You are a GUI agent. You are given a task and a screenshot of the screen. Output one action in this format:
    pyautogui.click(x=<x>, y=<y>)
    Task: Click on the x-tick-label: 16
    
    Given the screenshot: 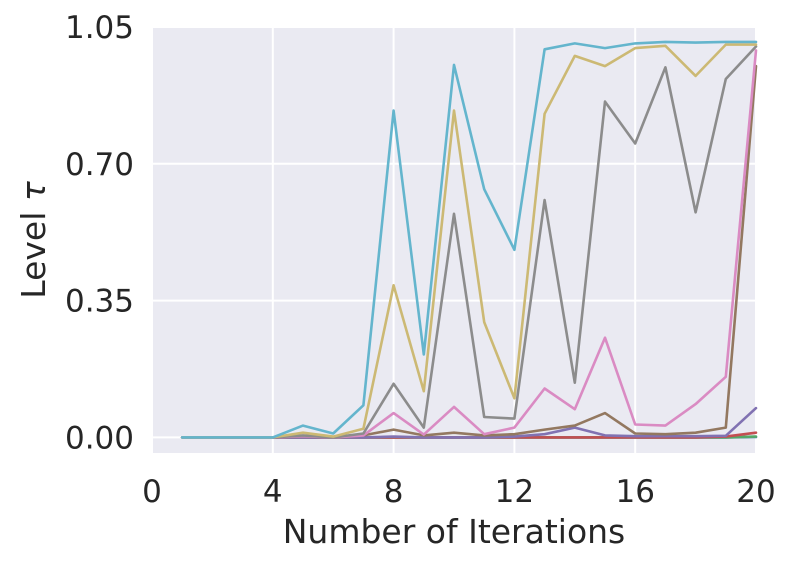 What is the action you would take?
    pyautogui.click(x=634, y=492)
    